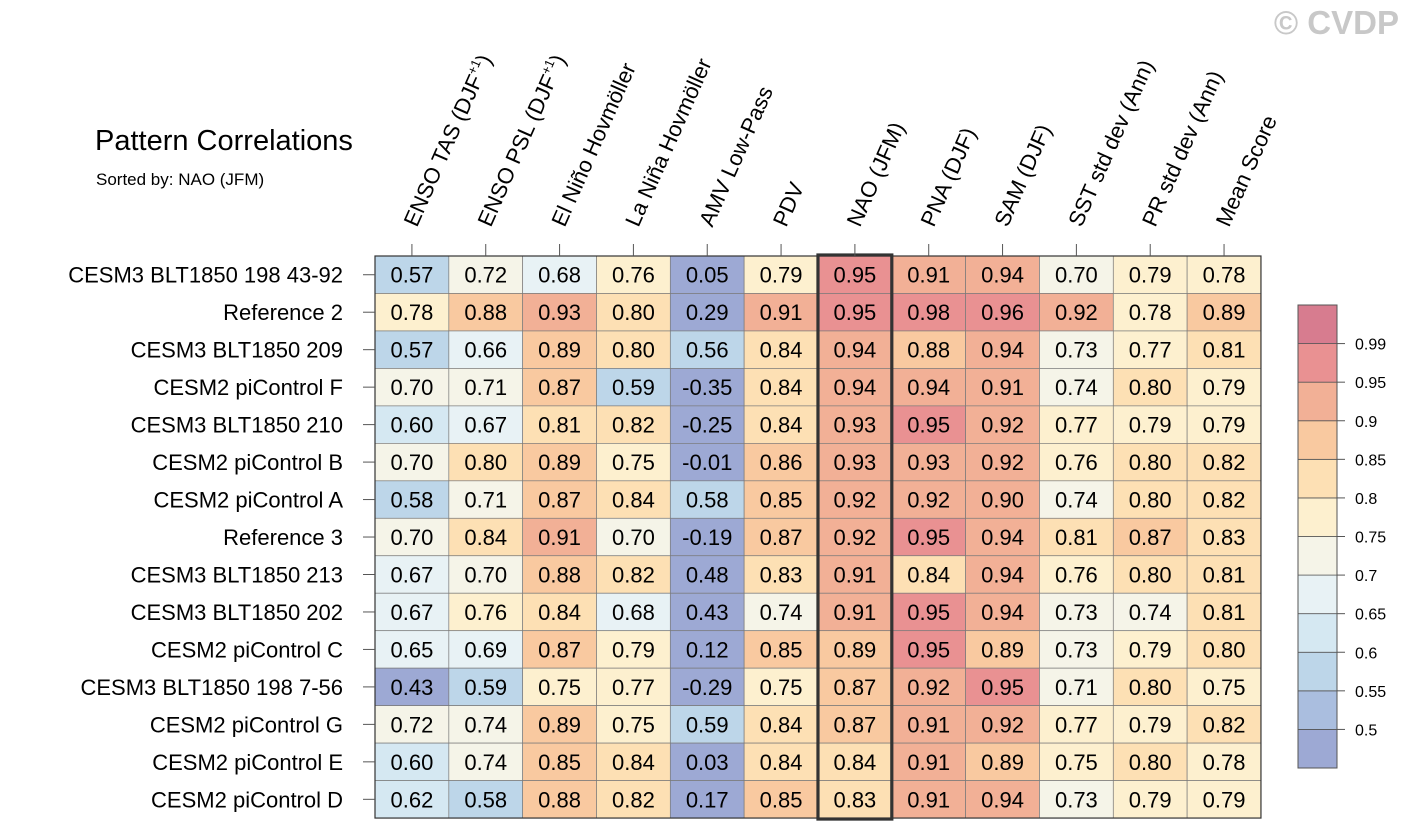 Image resolution: width=1409 pixels, height=839 pixels. What do you see at coordinates (707, 312) in the screenshot?
I see `cell-value: 0.29` at bounding box center [707, 312].